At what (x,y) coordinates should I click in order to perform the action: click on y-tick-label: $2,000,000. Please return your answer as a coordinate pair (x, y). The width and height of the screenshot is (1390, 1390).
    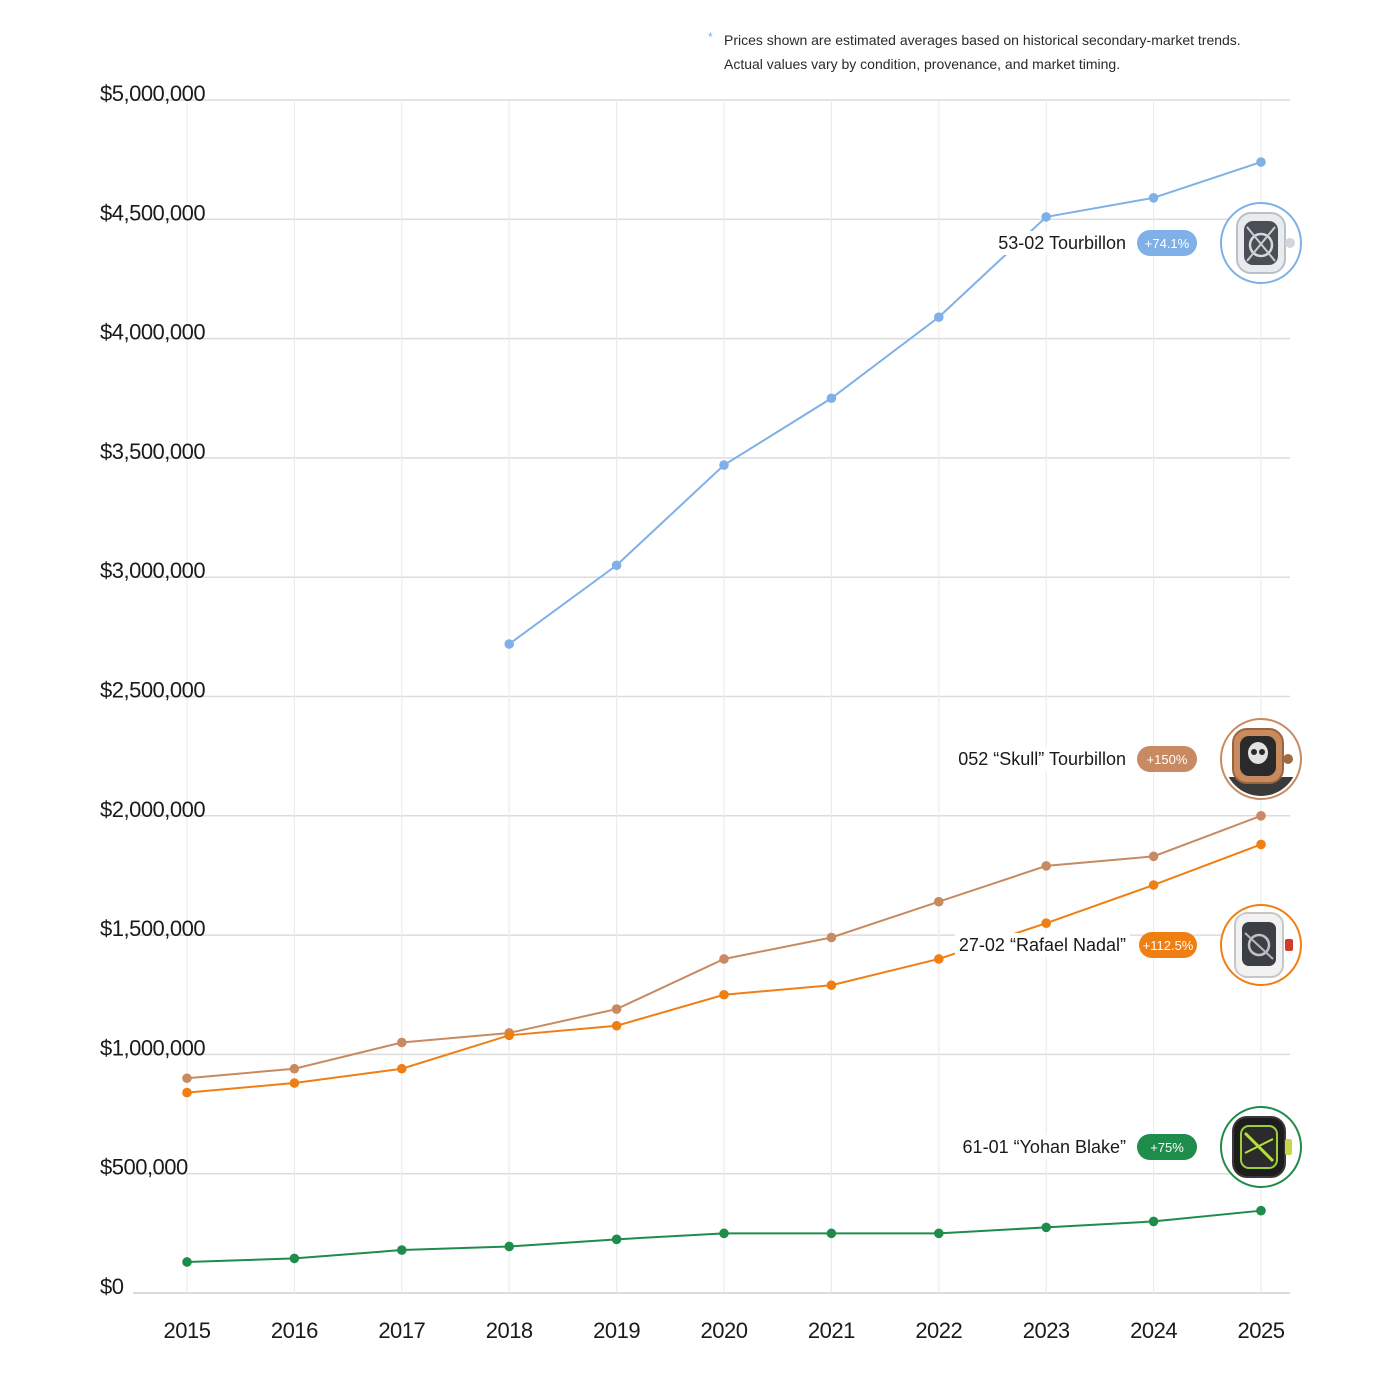
    Looking at the image, I should click on (152, 809).